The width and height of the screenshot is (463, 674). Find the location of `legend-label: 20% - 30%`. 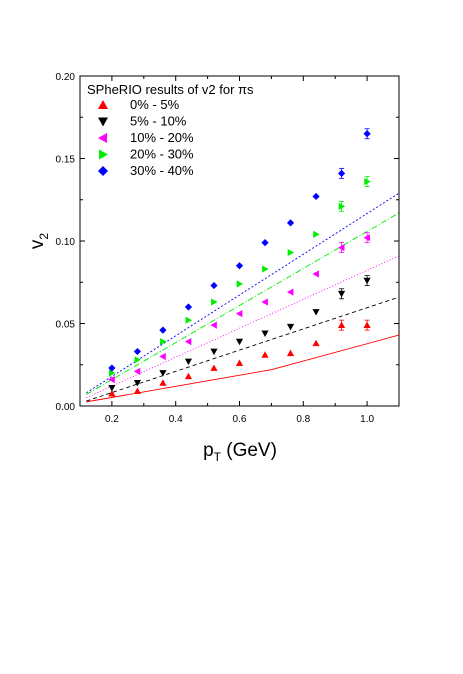

legend-label: 20% - 30% is located at coordinates (162, 154).